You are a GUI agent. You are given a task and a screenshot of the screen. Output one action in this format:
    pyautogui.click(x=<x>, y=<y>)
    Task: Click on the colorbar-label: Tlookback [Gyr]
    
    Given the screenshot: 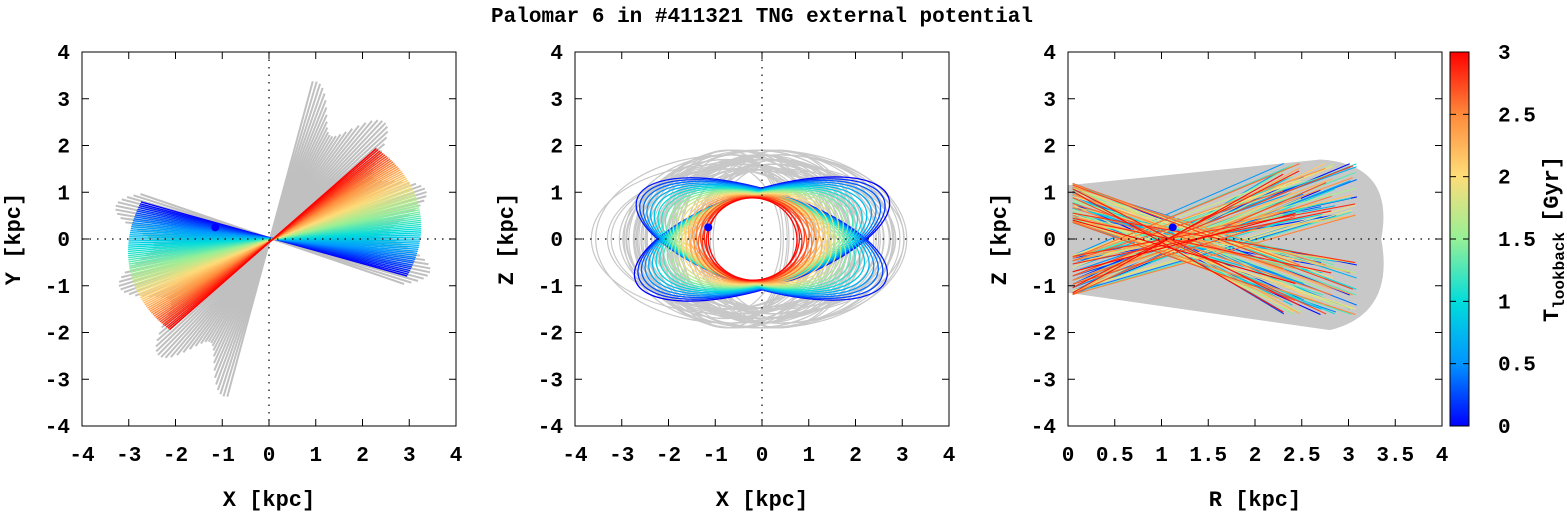 What is the action you would take?
    pyautogui.click(x=1553, y=239)
    